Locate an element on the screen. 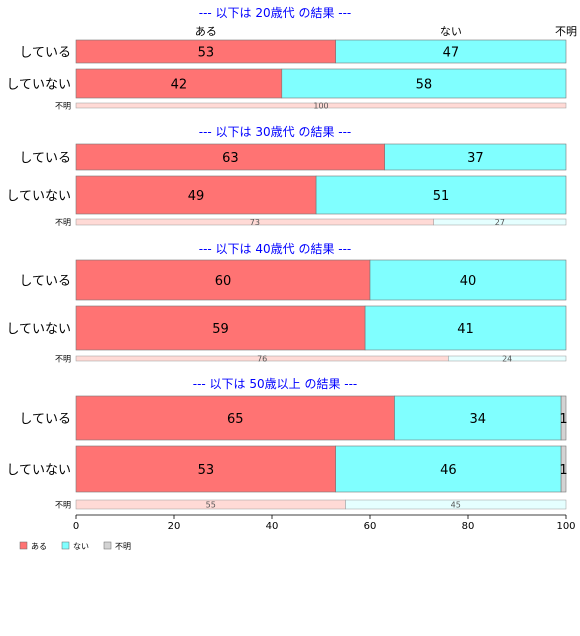  legend-label: 不明 is located at coordinates (123, 546).